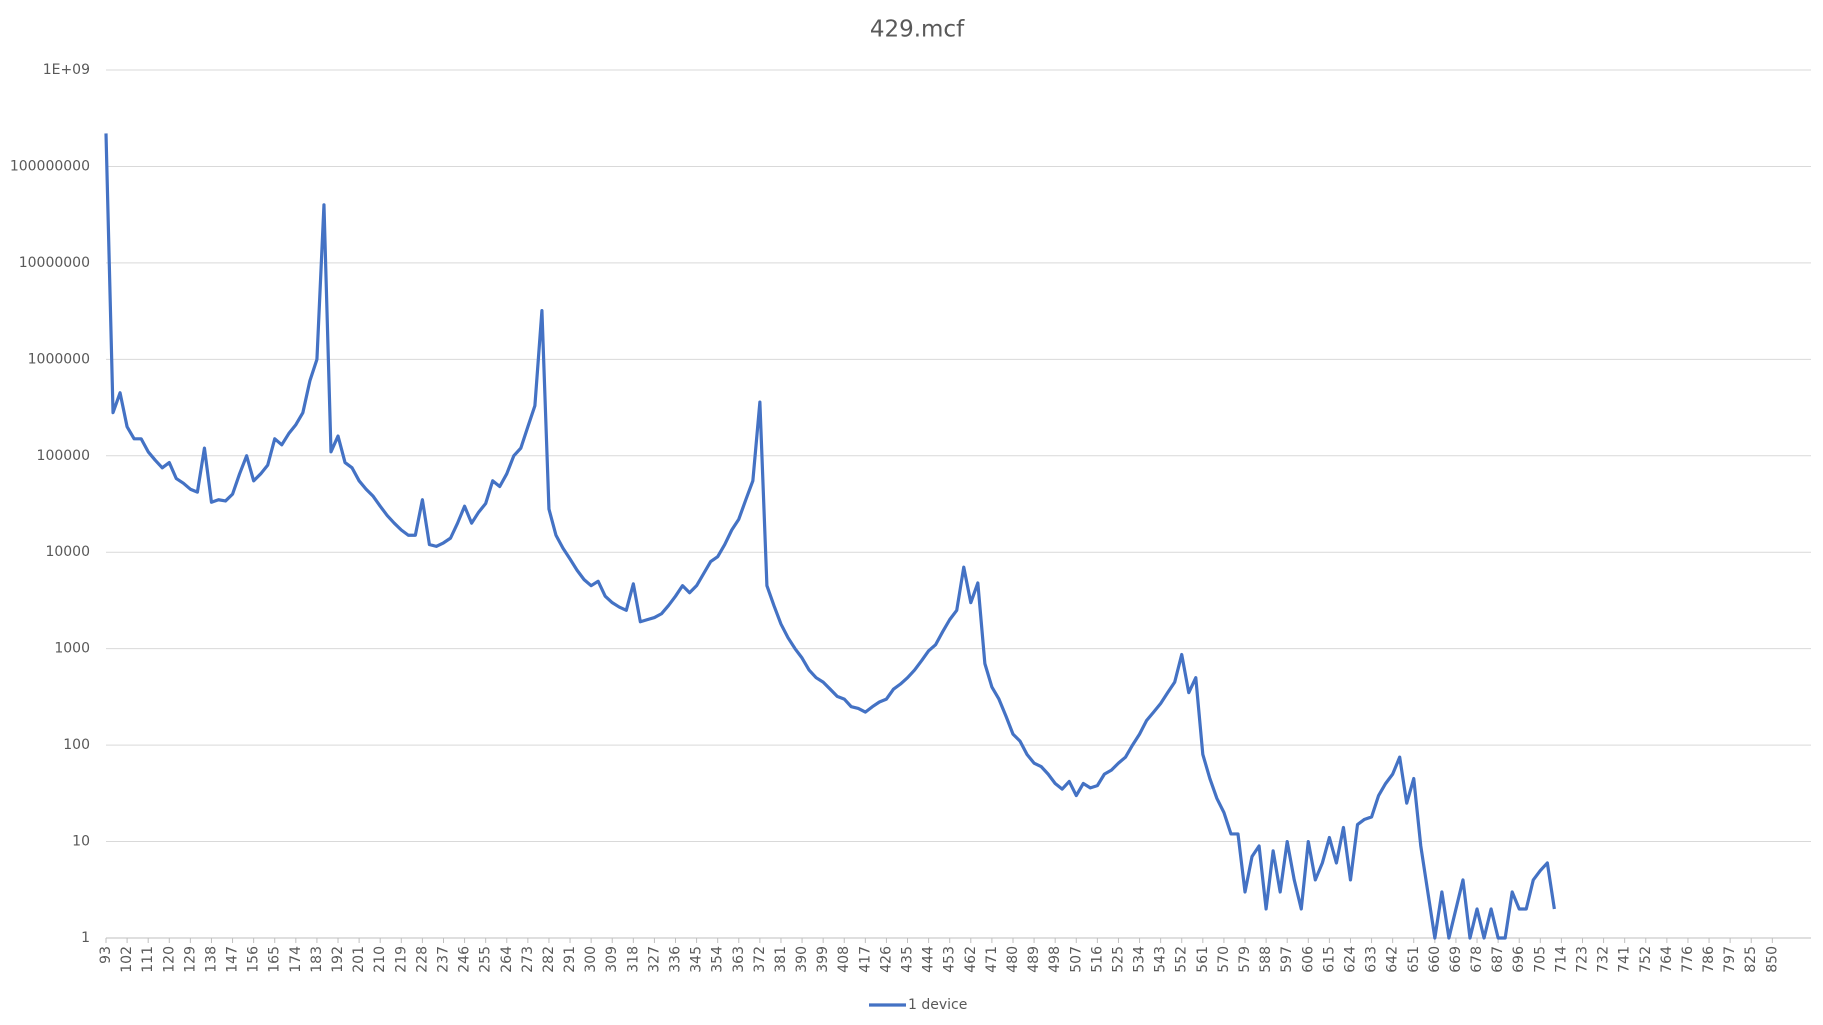  What do you see at coordinates (1688, 959) in the screenshot?
I see `x-tick-label: 776` at bounding box center [1688, 959].